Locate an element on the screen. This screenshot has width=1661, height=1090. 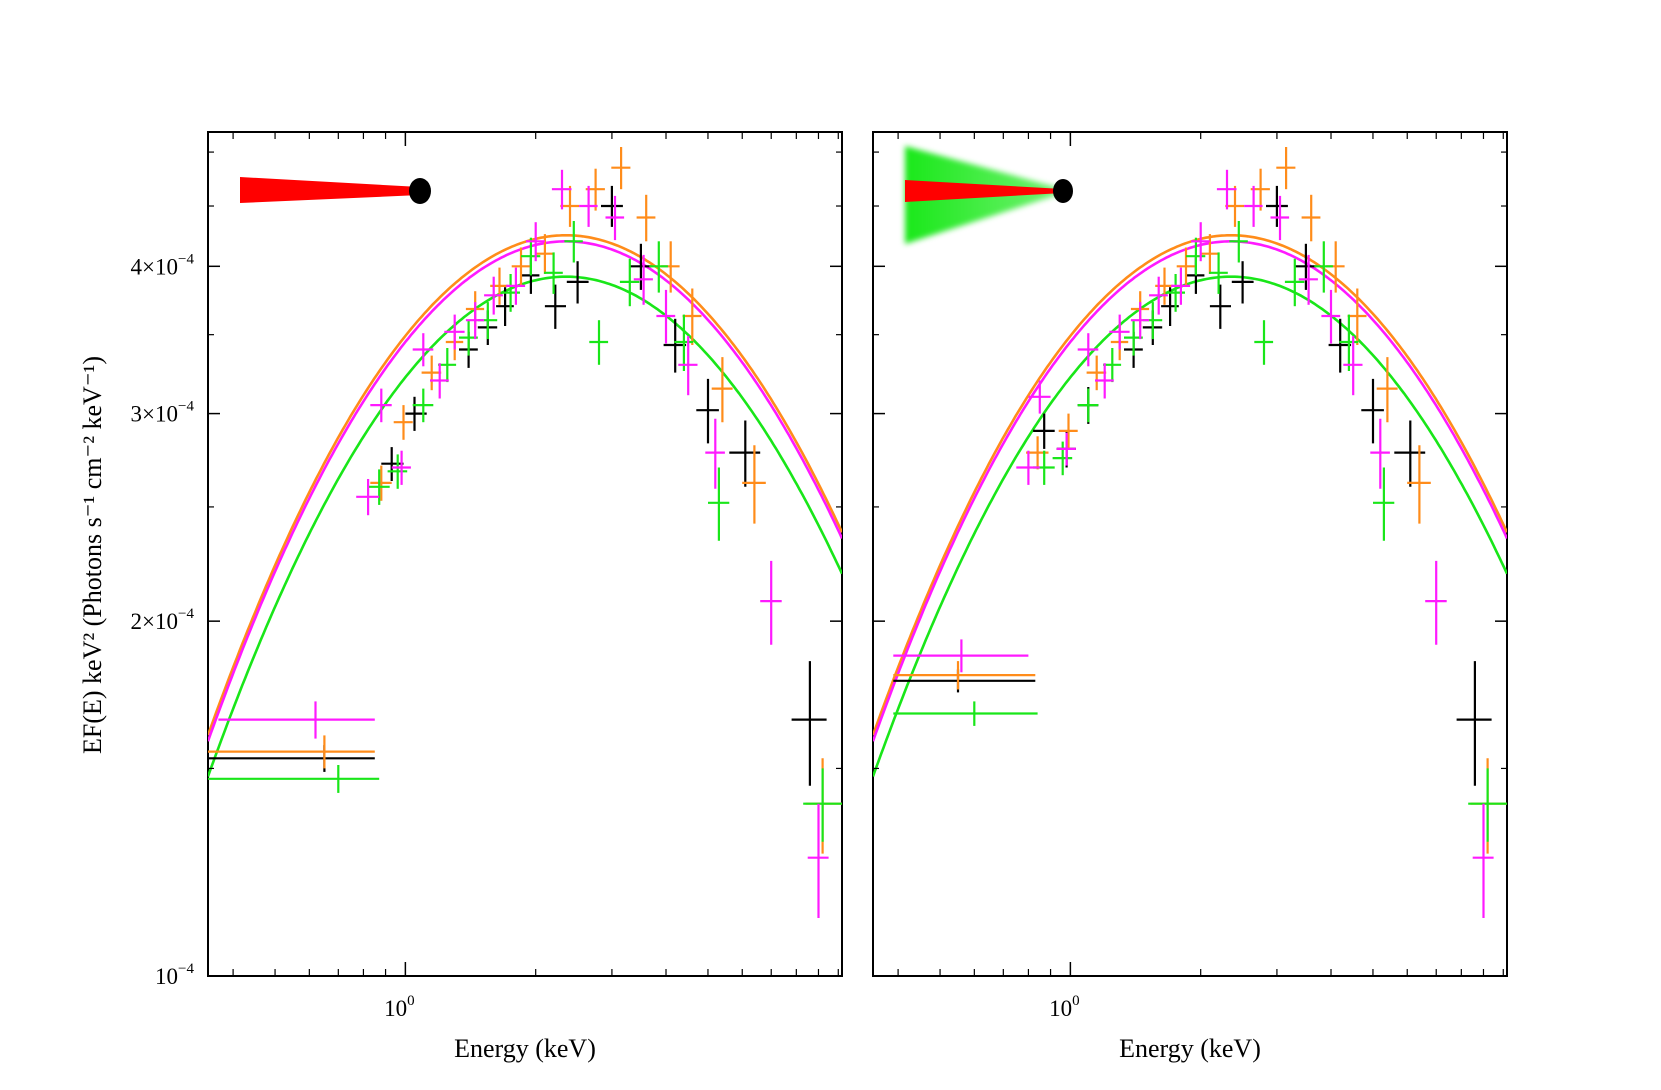
inset-red-jet is located at coordinates (335, 190).